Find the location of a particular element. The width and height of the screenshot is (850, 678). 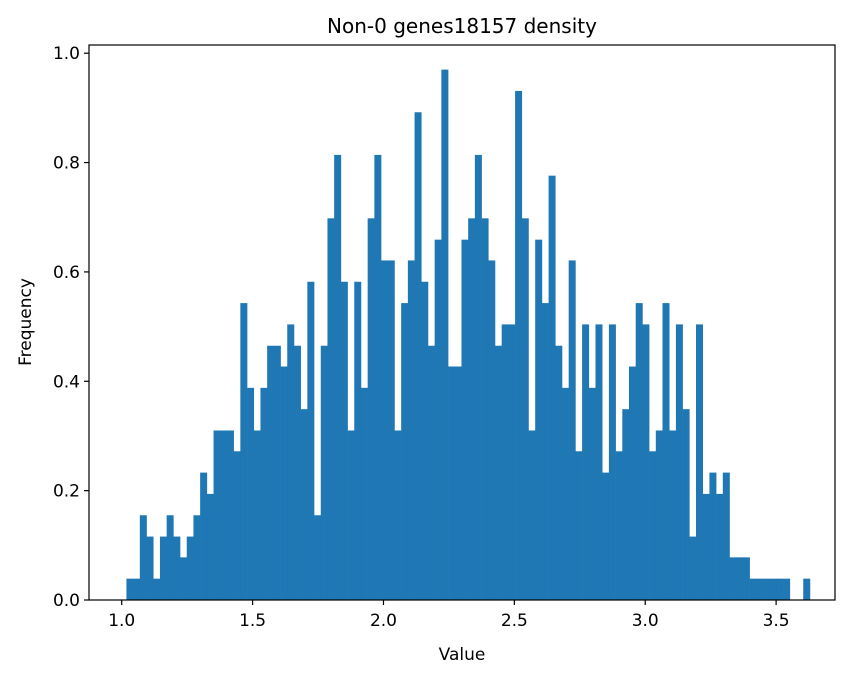

y-tick-label: 0.2 is located at coordinates (66, 492).